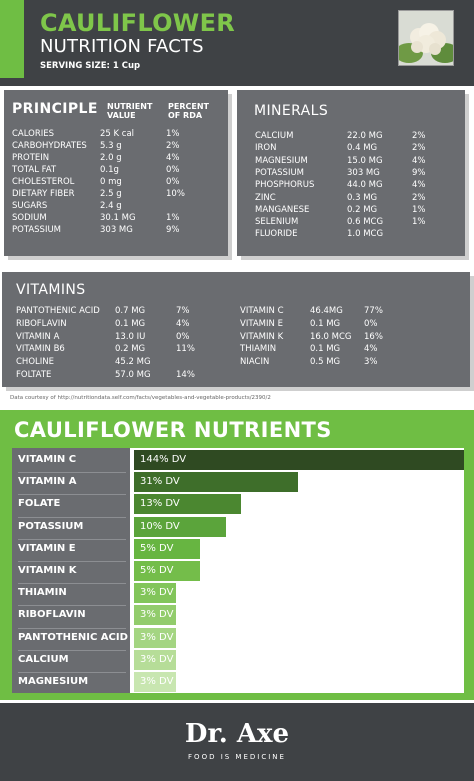 Image resolution: width=474 pixels, height=781 pixels. Describe the element at coordinates (365, 185) in the screenshot. I see `mineral-value: 44.0 MG` at that location.